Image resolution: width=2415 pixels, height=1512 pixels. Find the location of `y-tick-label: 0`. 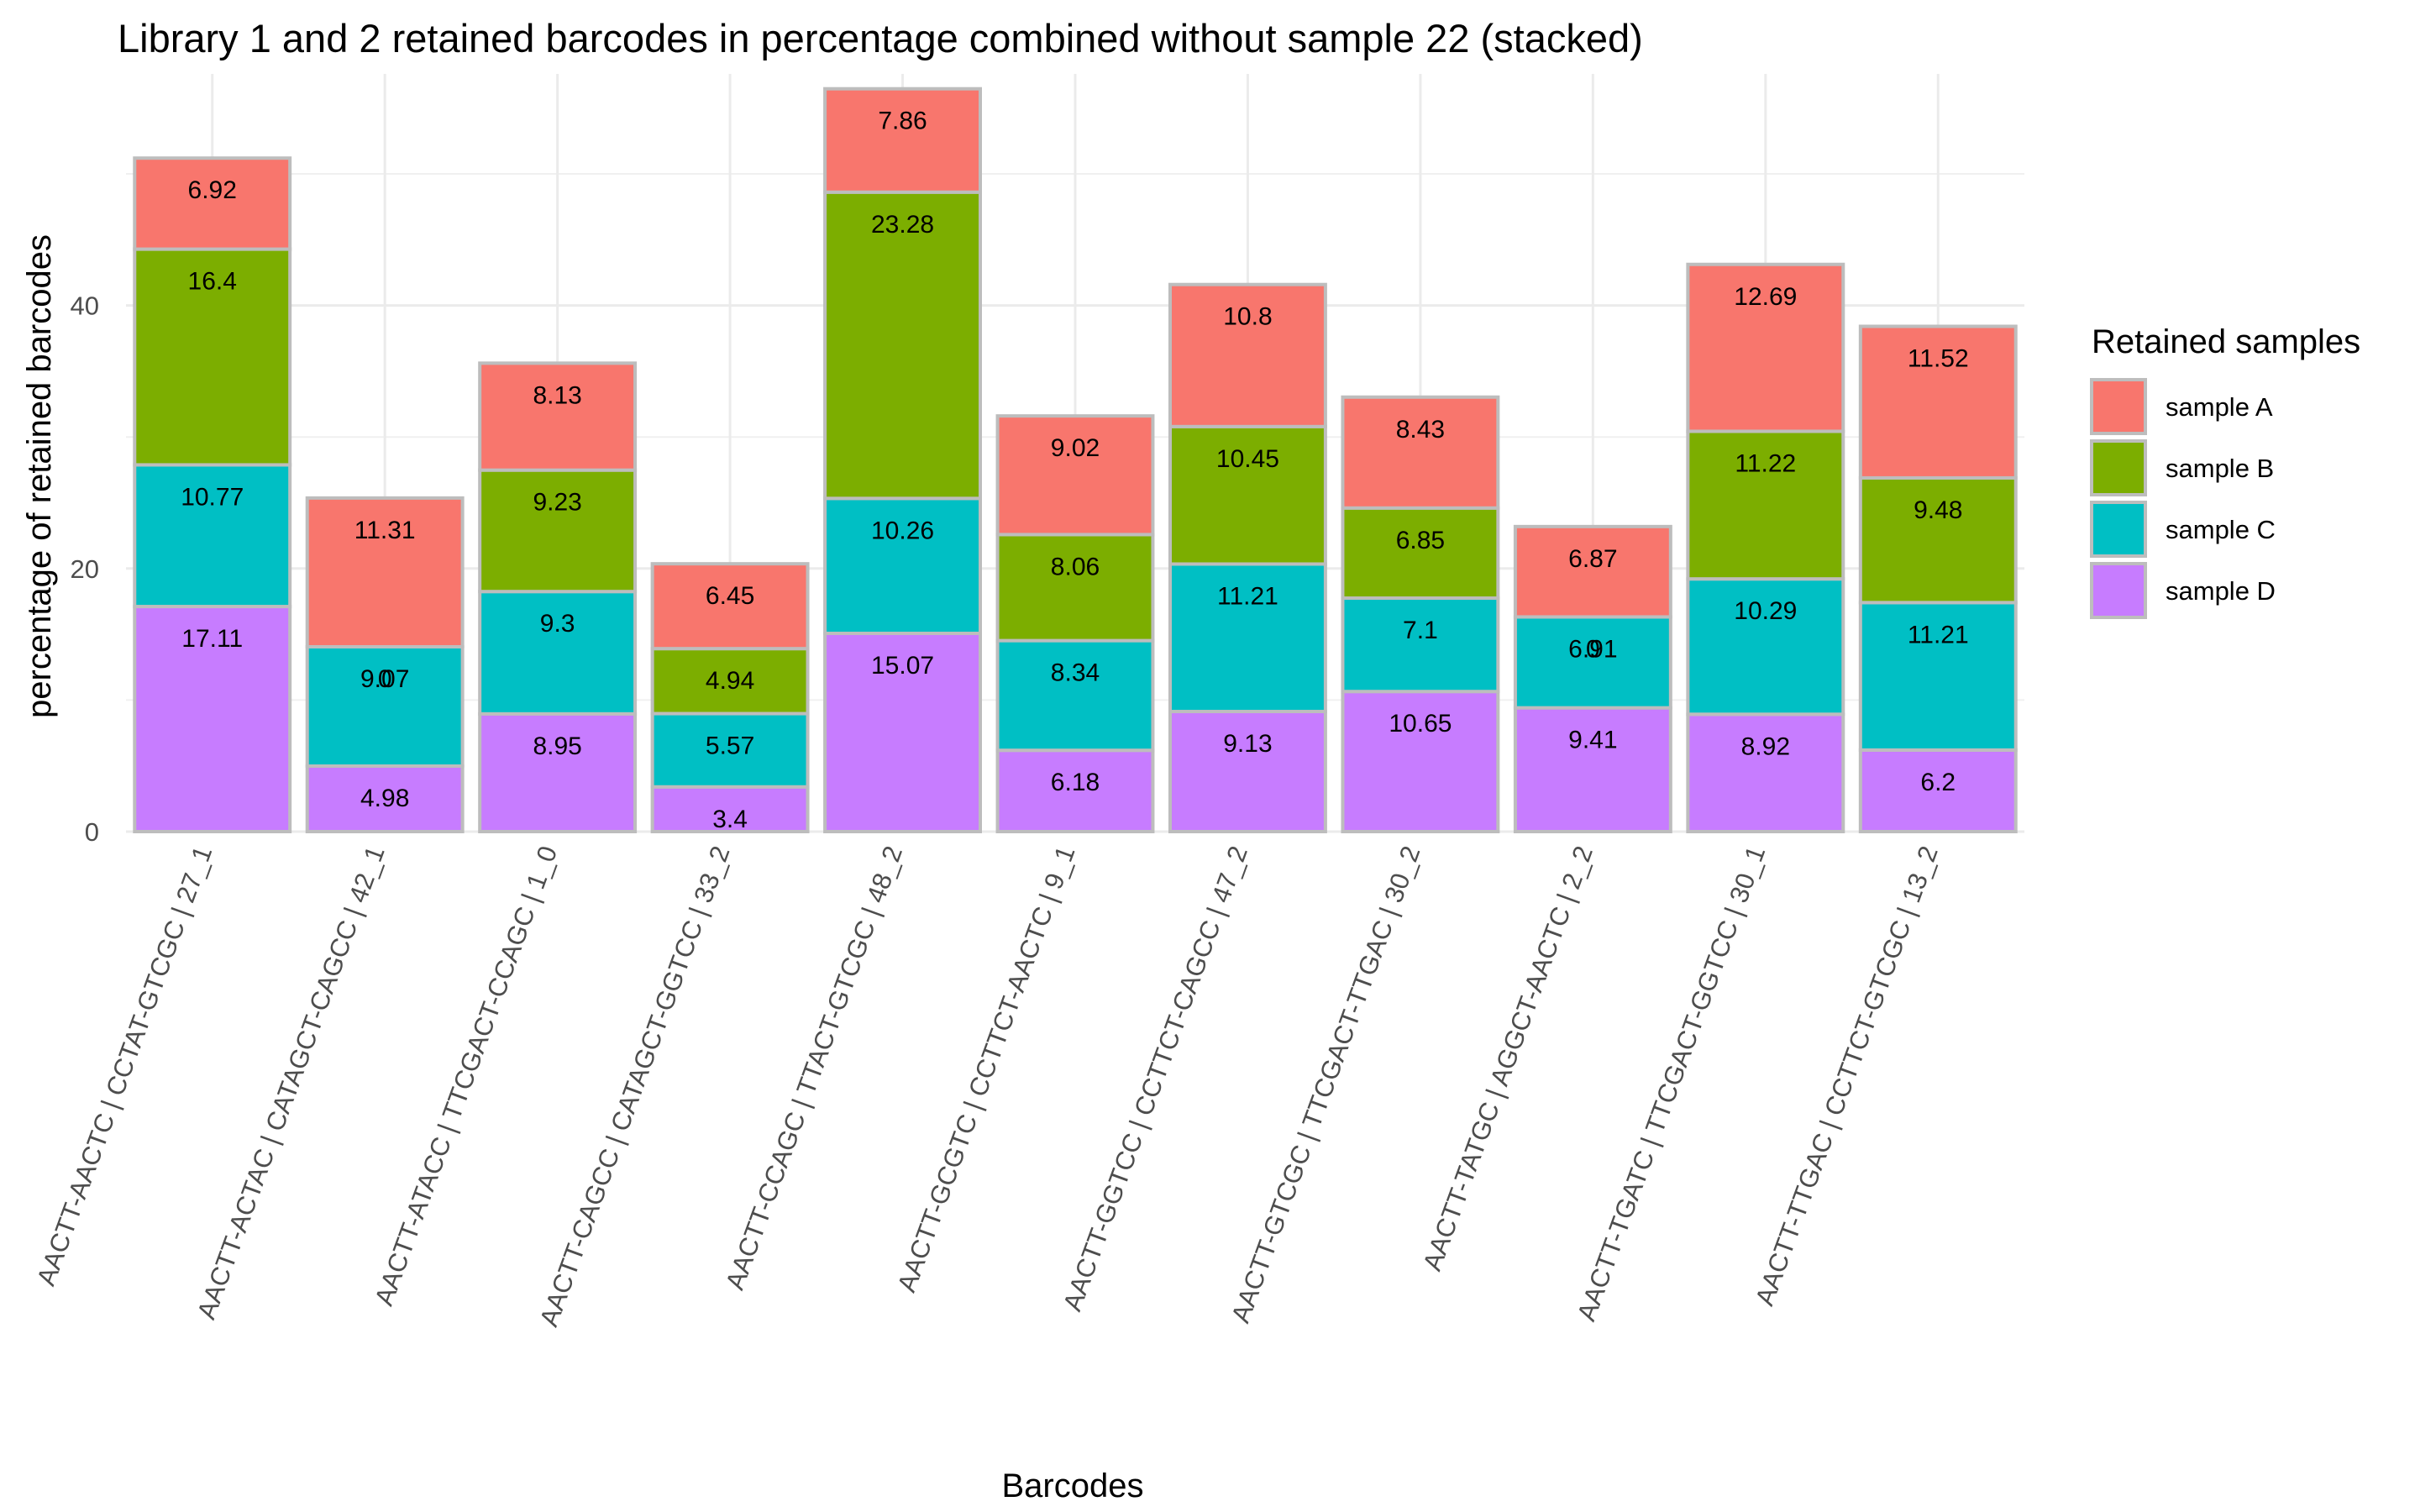

y-tick-label: 0 is located at coordinates (92, 832).